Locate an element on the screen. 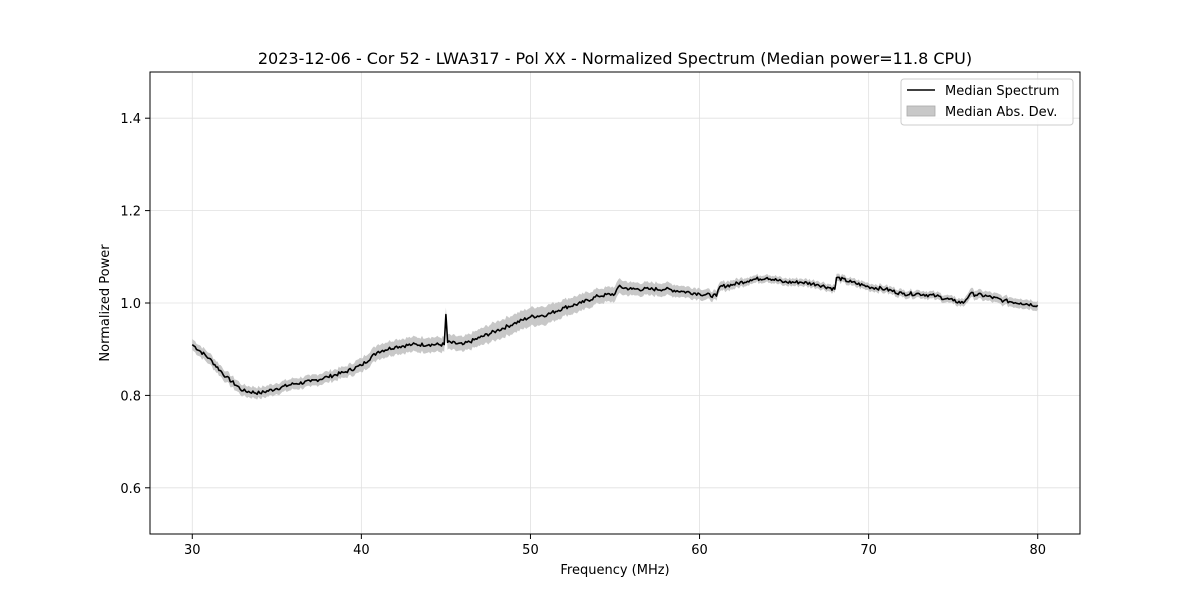 This screenshot has height=600, width=1200. legend: Median Spectrum Median Abs. Dev. is located at coordinates (987, 102).